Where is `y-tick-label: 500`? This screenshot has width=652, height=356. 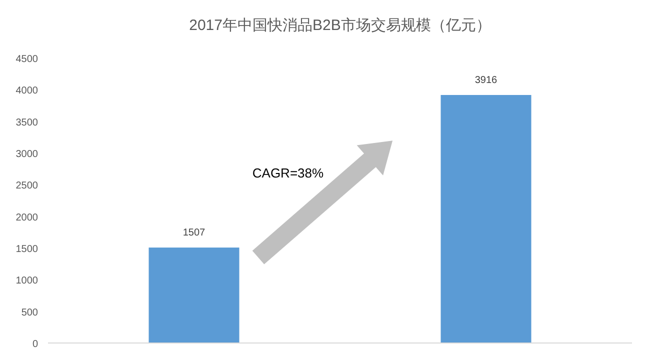 y-tick-label: 500 is located at coordinates (29, 312).